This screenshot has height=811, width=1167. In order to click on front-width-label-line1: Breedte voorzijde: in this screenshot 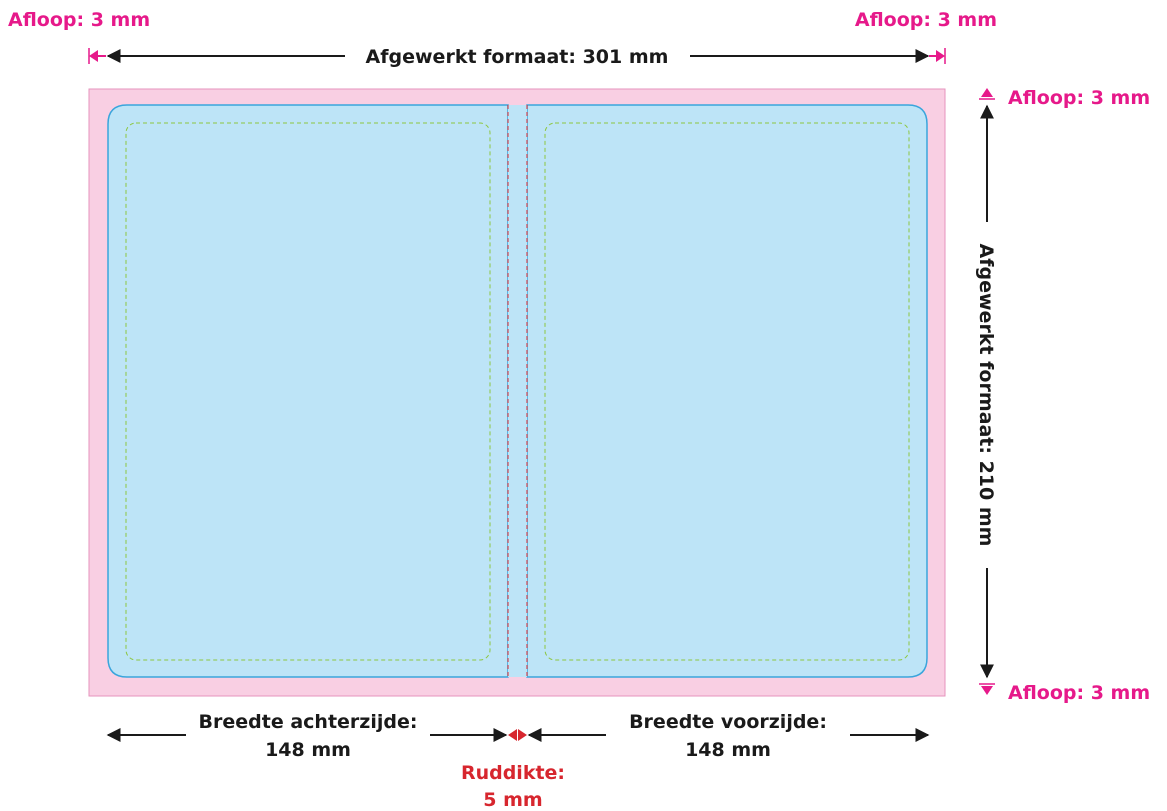, I will do `click(728, 722)`.